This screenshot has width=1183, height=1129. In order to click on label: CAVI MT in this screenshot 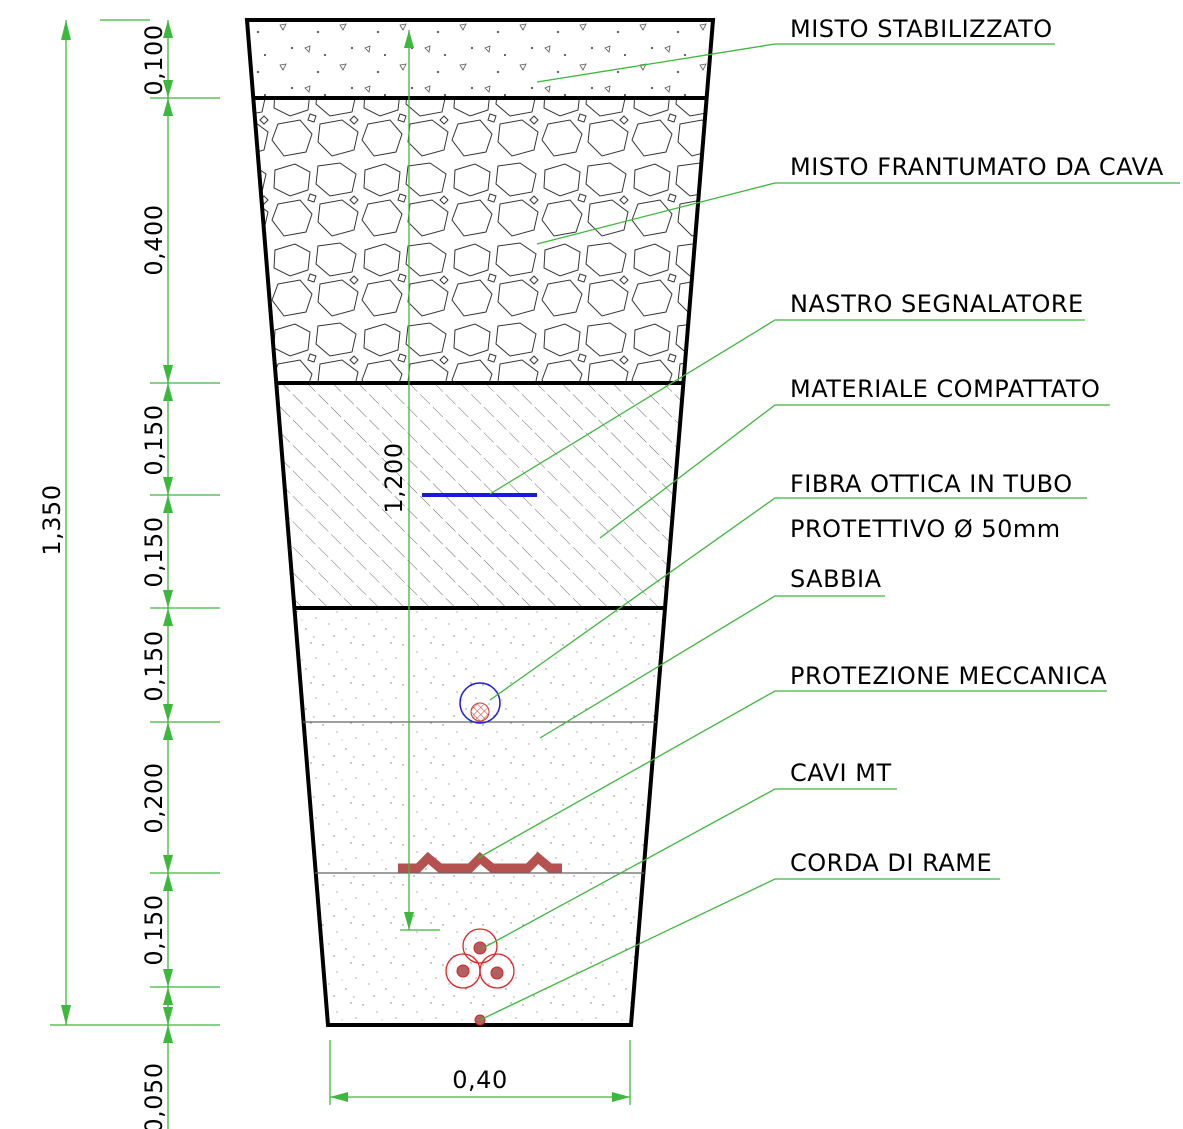, I will do `click(841, 773)`.